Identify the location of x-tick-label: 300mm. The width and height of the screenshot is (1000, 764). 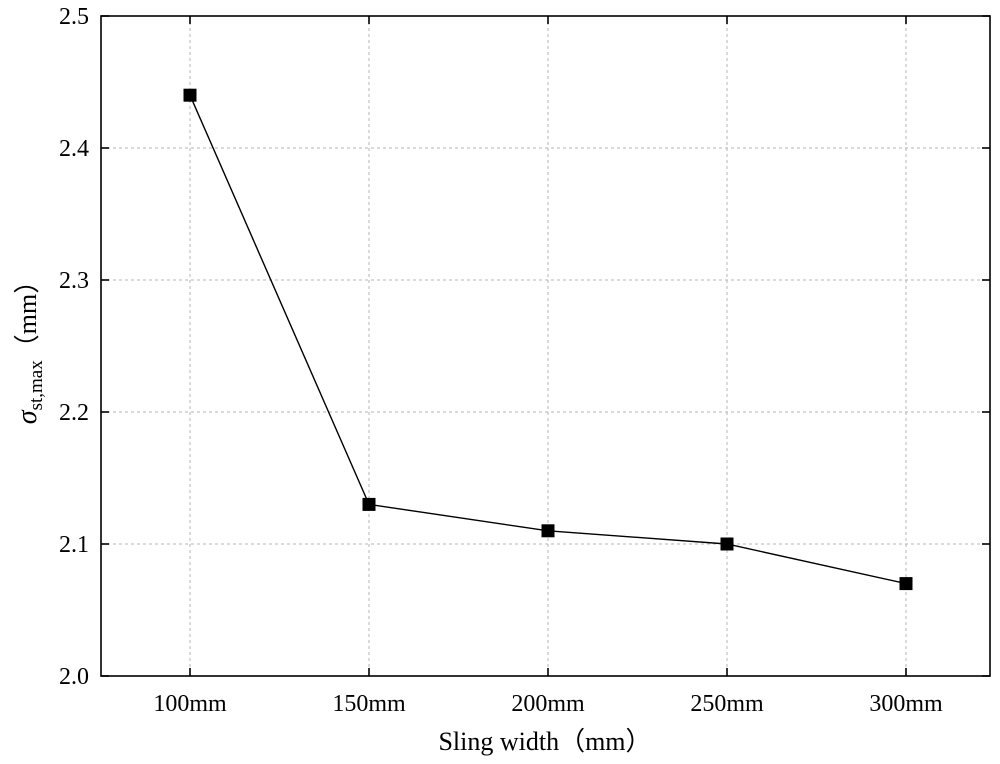
(906, 704).